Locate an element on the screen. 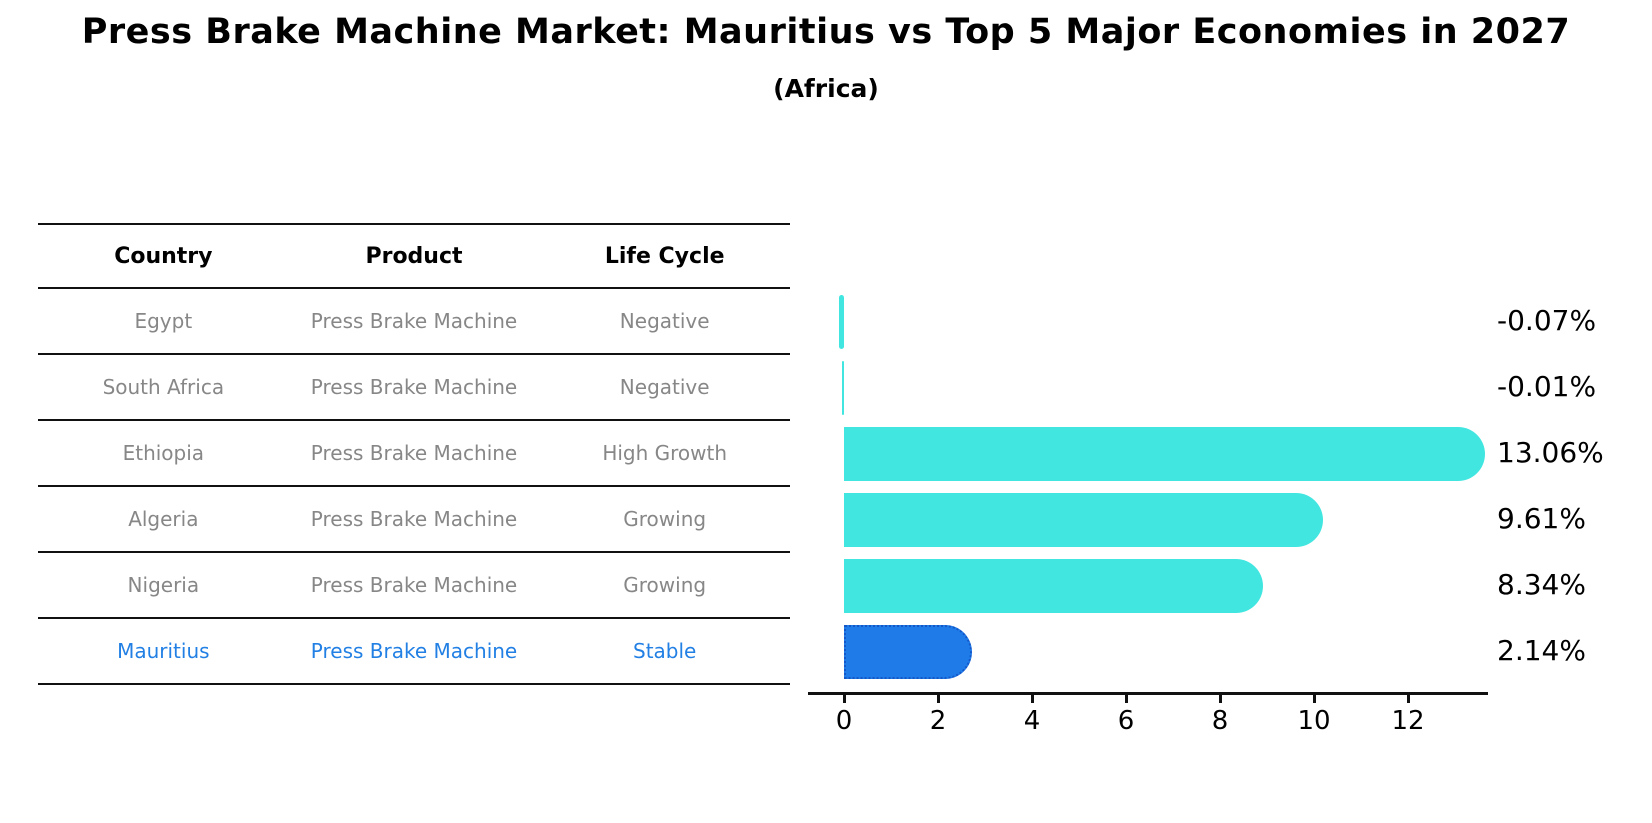 This screenshot has height=823, width=1652. value-label: 2.14% is located at coordinates (1541, 650).